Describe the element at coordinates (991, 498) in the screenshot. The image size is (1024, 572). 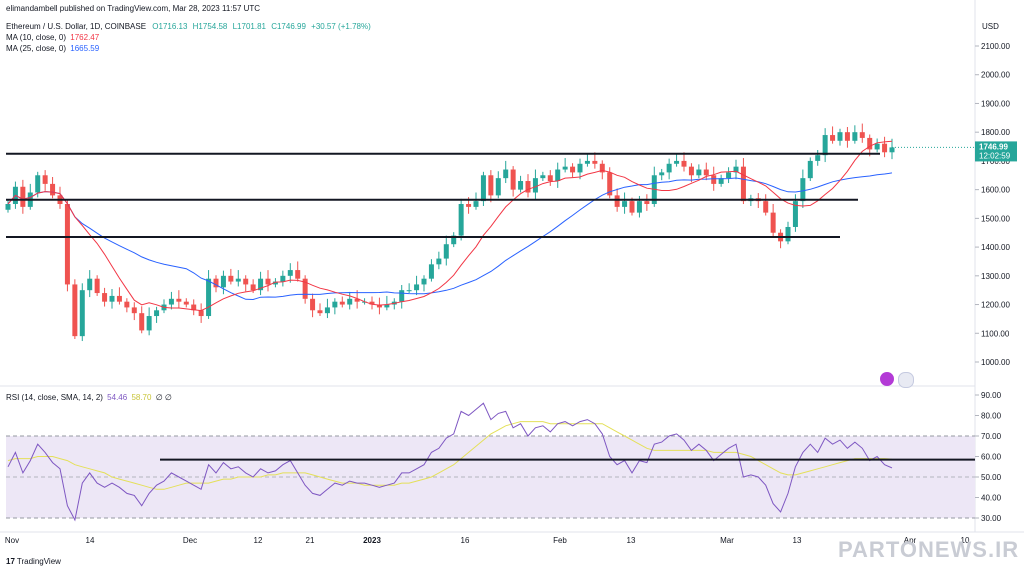
I see `rsi-tick-label: 40.00` at that location.